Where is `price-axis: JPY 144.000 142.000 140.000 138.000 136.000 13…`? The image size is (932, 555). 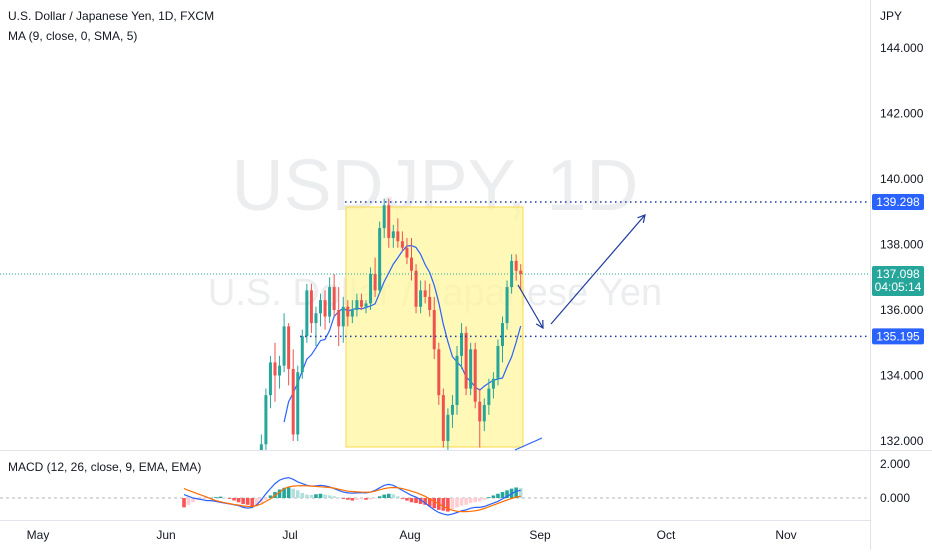 price-axis: JPY 144.000 142.000 140.000 138.000 136.000 13… is located at coordinates (902, 228).